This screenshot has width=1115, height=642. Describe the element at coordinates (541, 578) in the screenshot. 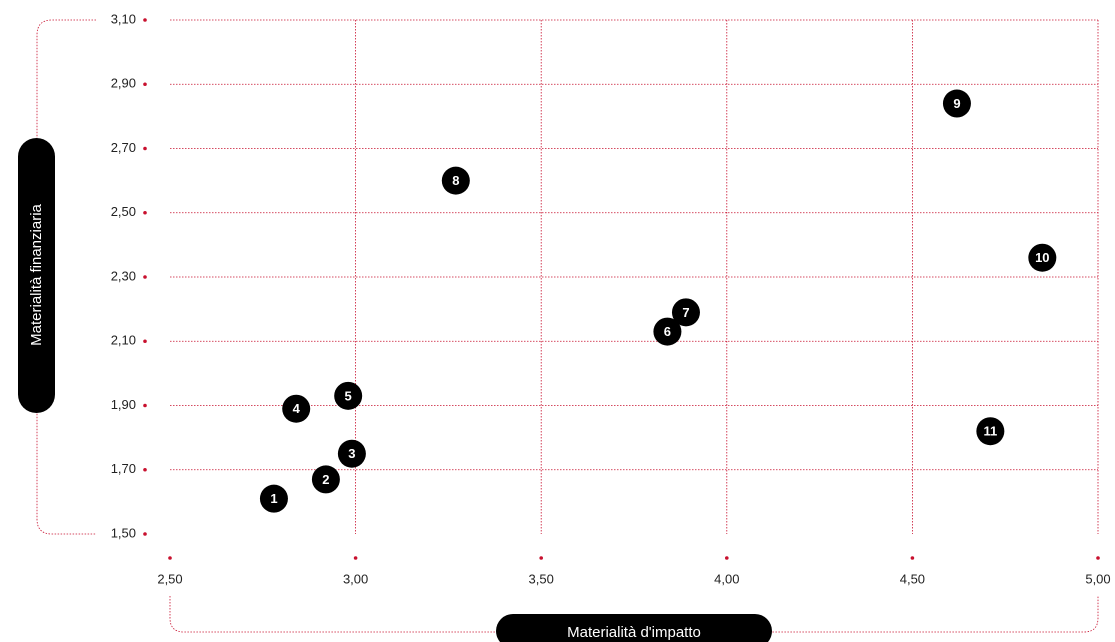

I see `x-tick-label: 3,50` at that location.